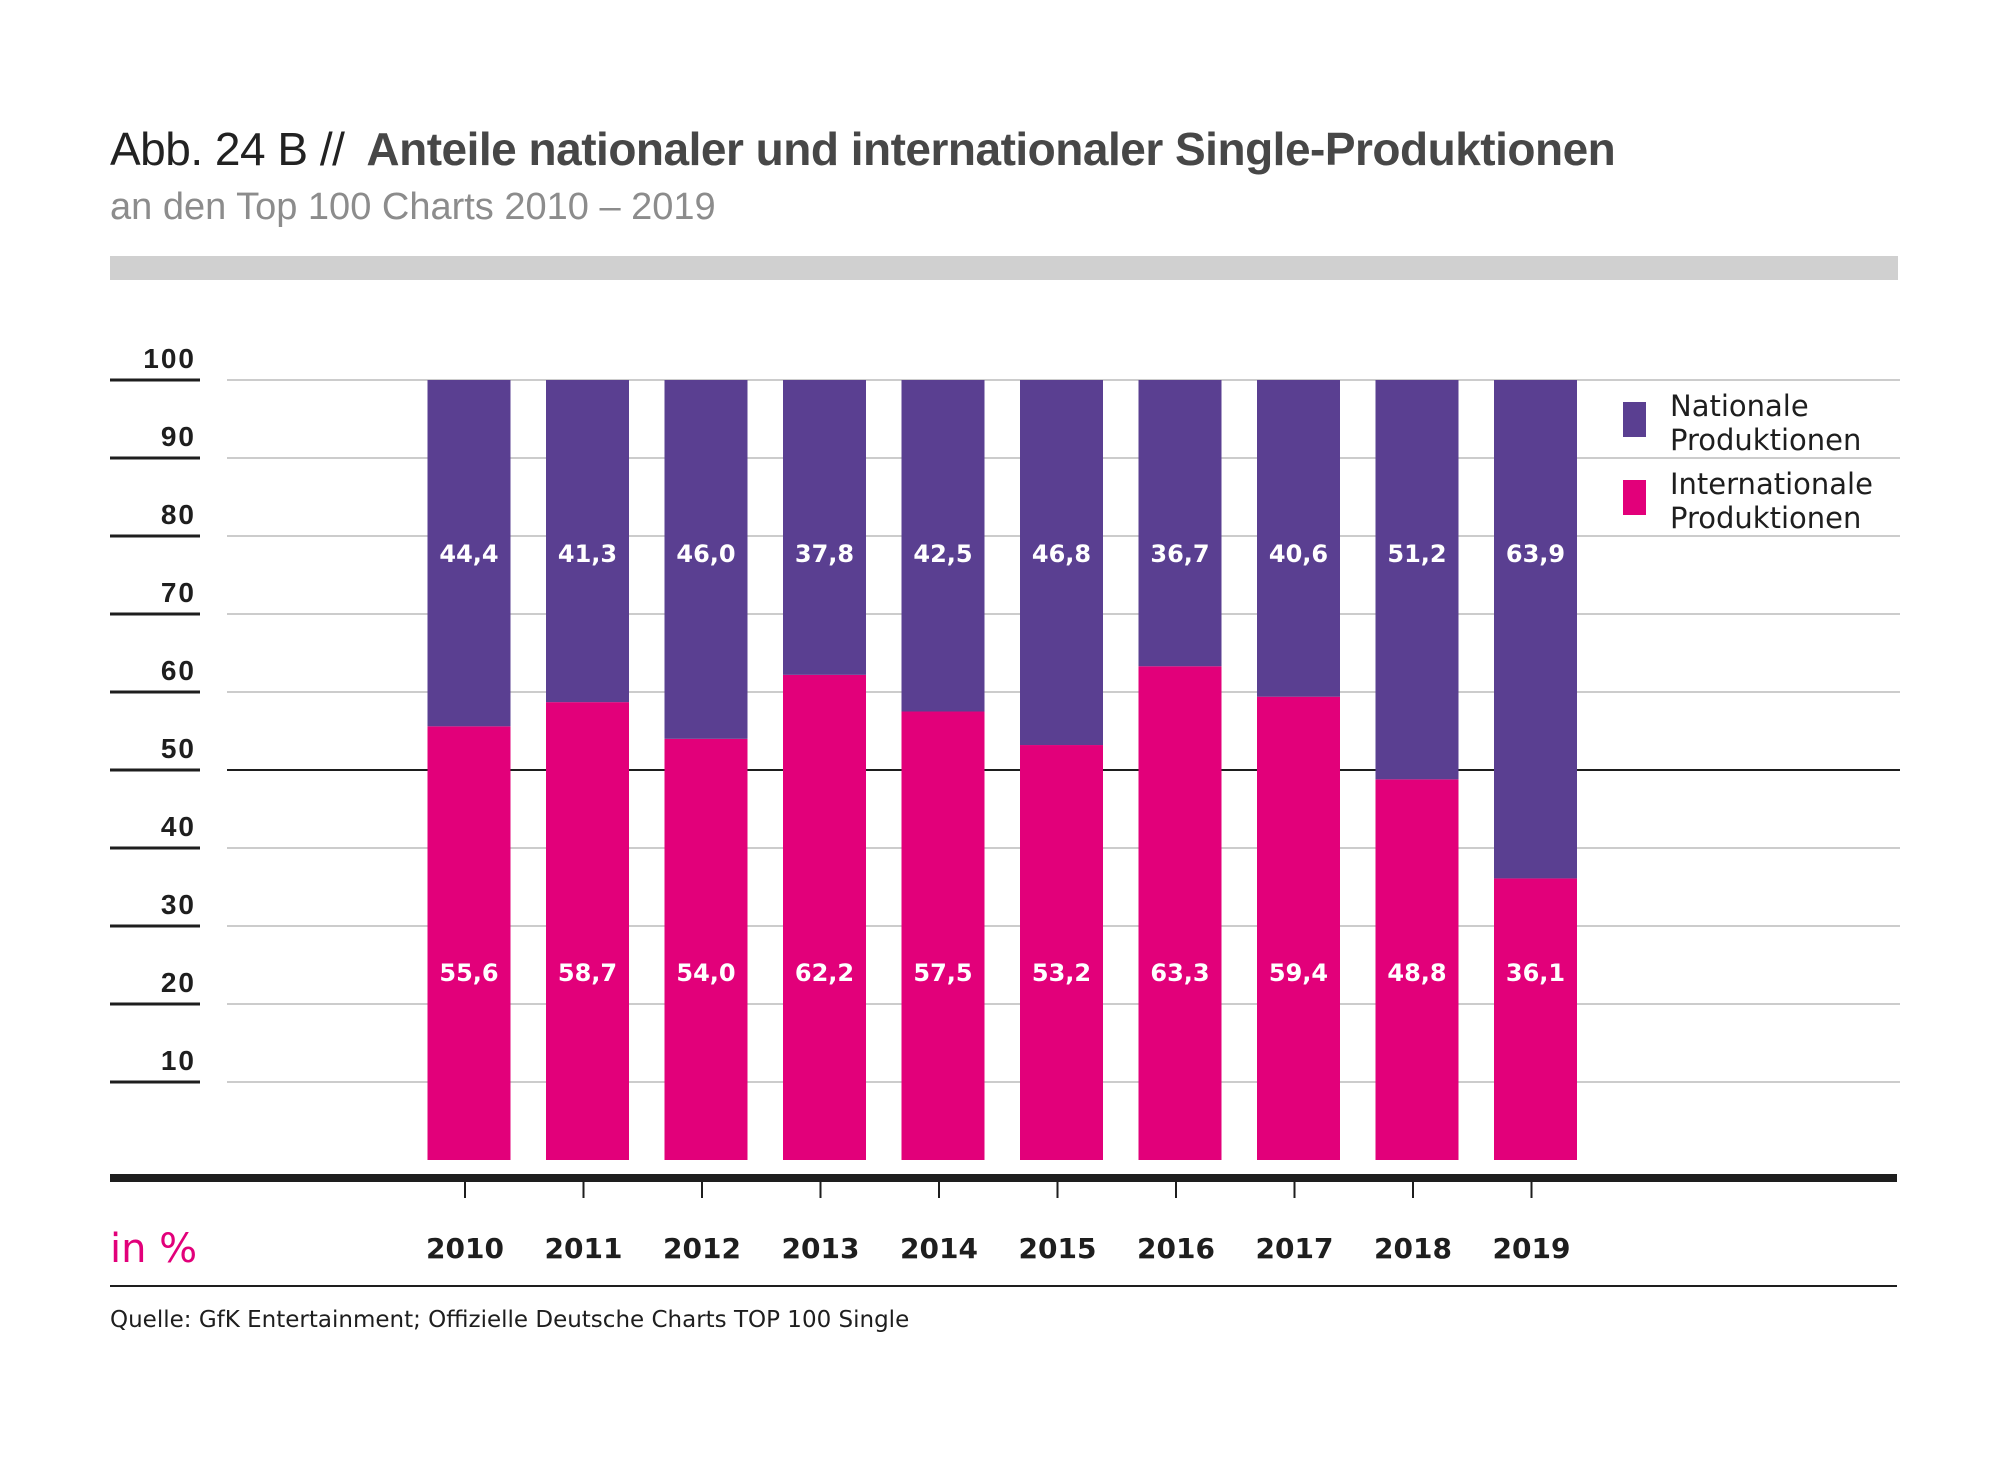  What do you see at coordinates (1413, 1248) in the screenshot?
I see `x-tick-label: 2018` at bounding box center [1413, 1248].